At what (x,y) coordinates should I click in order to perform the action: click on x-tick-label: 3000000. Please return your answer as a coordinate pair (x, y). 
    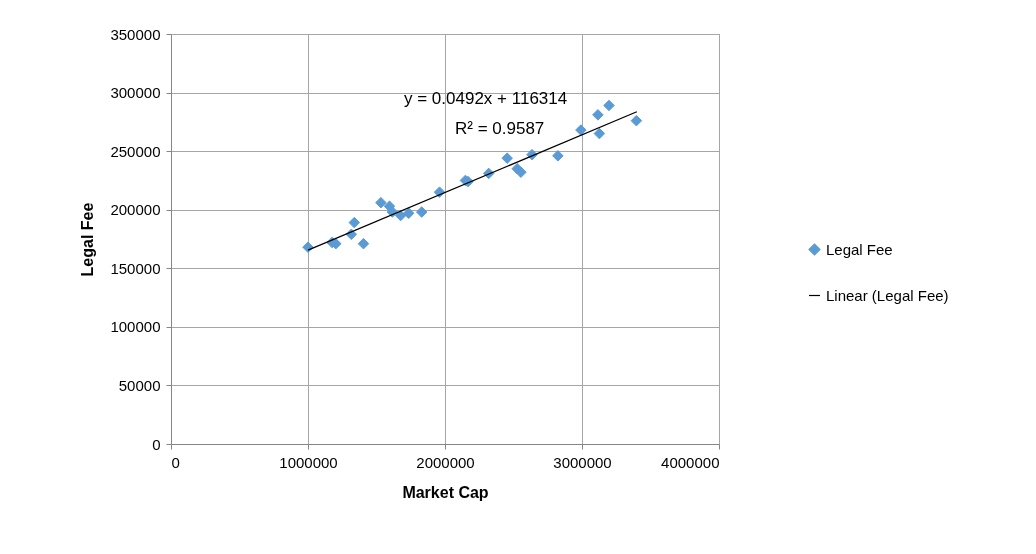
    Looking at the image, I should click on (582, 462).